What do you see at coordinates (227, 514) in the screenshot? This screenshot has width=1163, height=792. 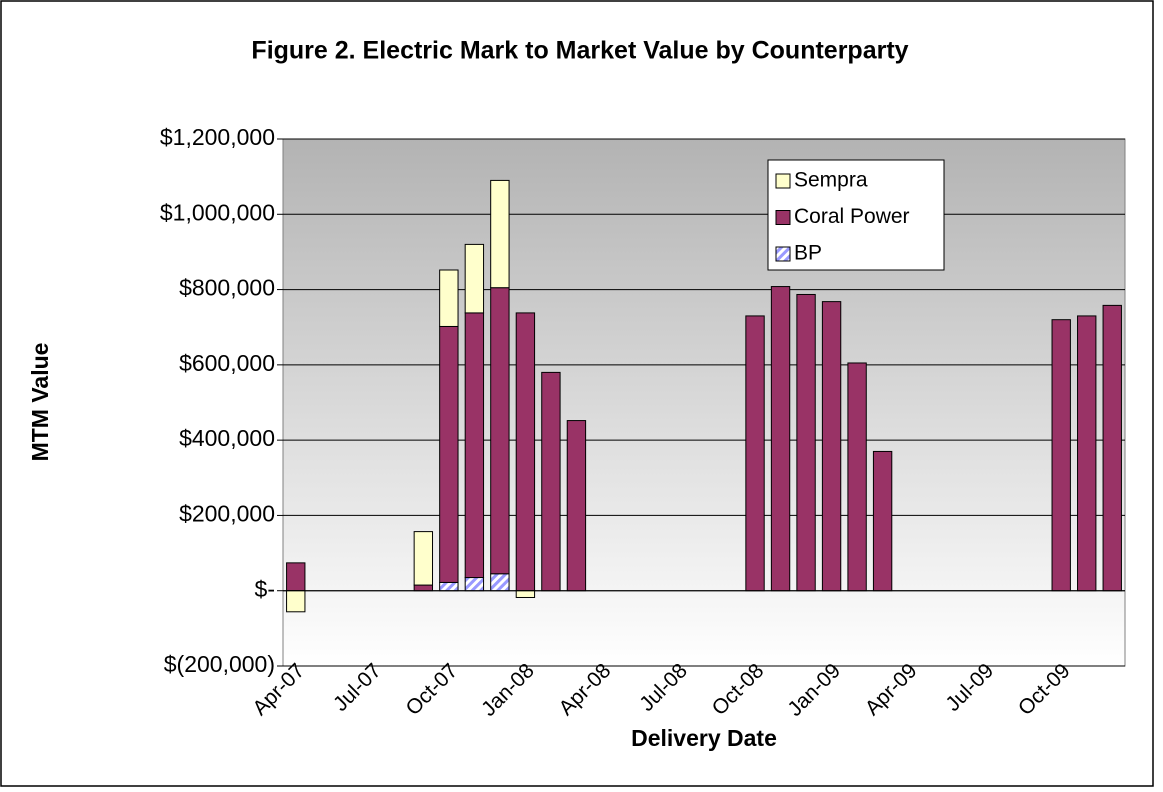 I see `y-tick-label: $200,000` at bounding box center [227, 514].